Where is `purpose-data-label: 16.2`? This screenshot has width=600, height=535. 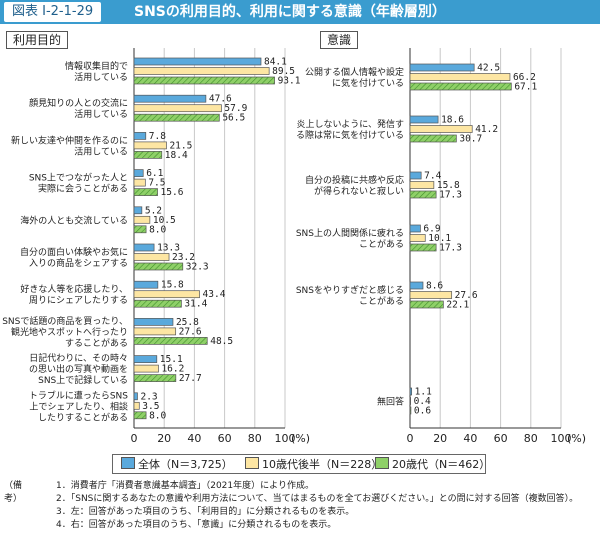
purpose-data-label: 16.2 is located at coordinates (172, 369).